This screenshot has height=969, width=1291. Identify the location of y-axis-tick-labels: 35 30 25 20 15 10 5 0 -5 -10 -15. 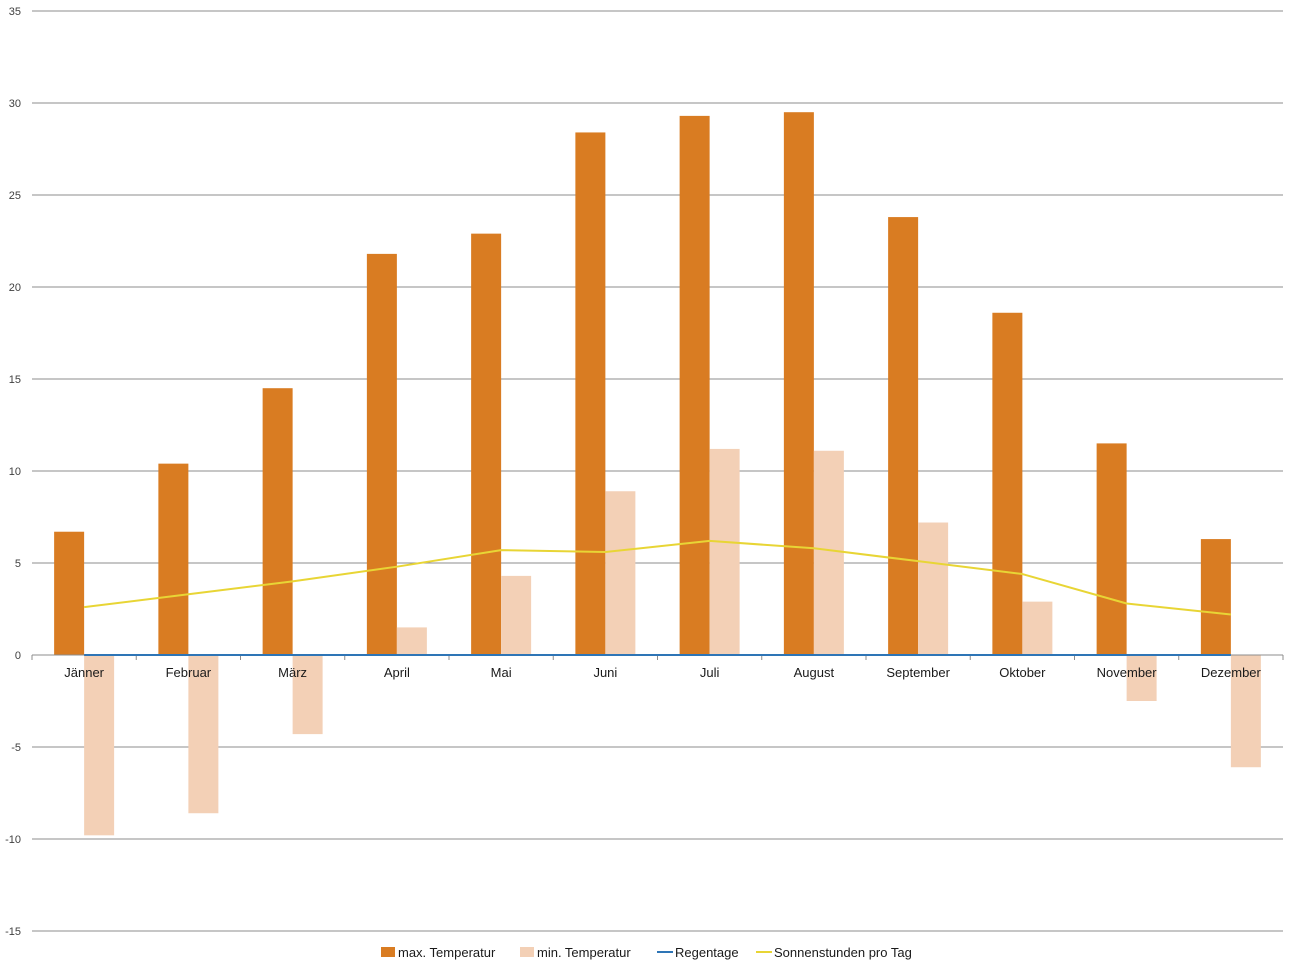
(13, 472).